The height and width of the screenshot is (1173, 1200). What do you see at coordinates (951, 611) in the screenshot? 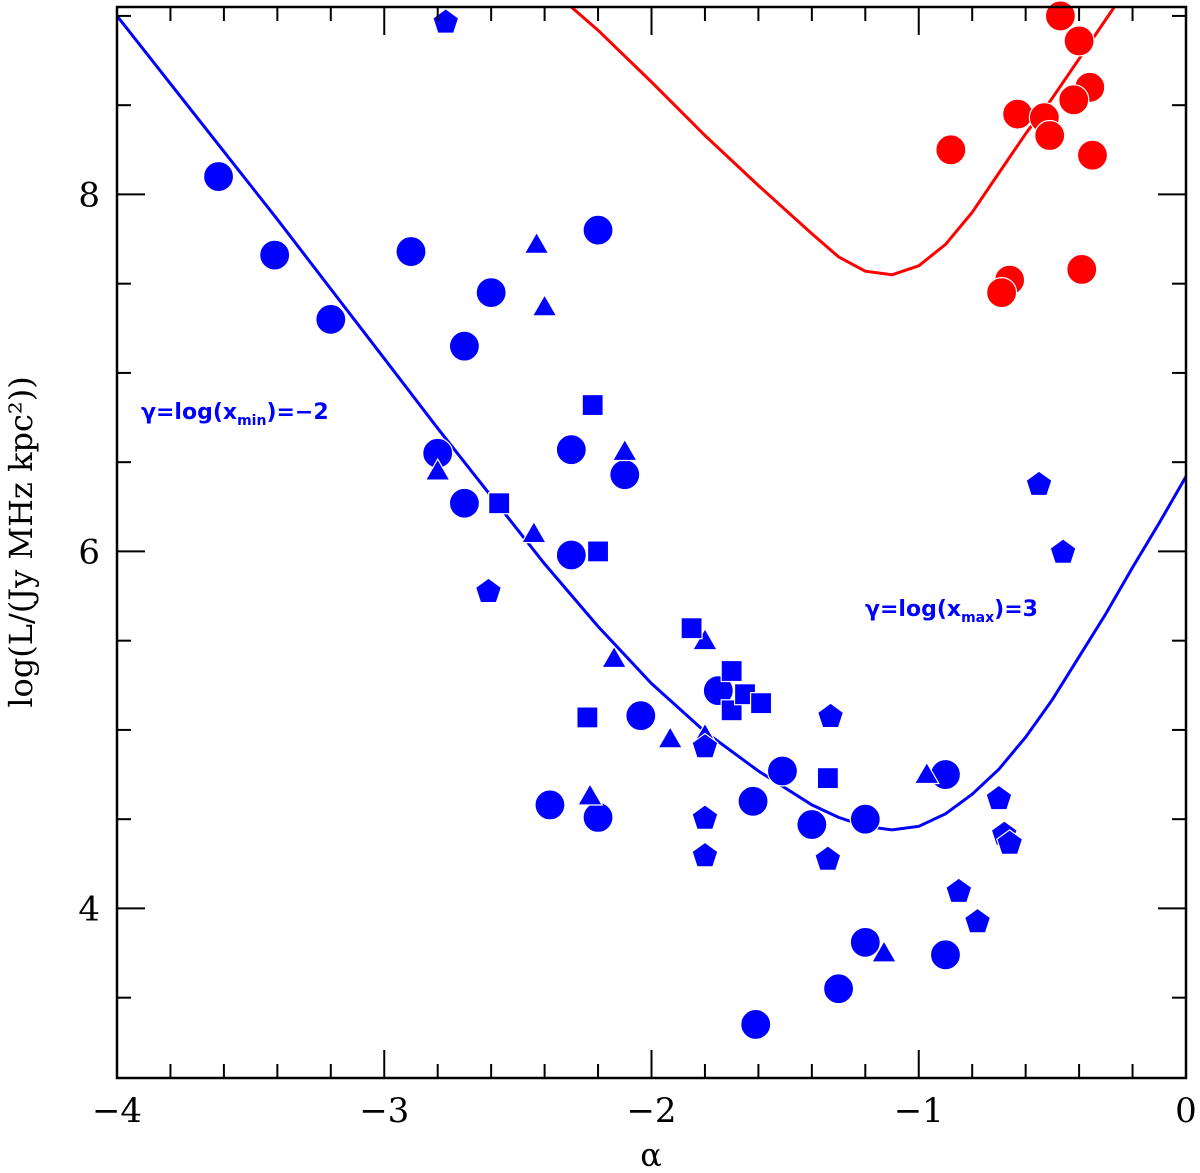
I see `annotation-xmax: γ=log(xmax)=3` at bounding box center [951, 611].